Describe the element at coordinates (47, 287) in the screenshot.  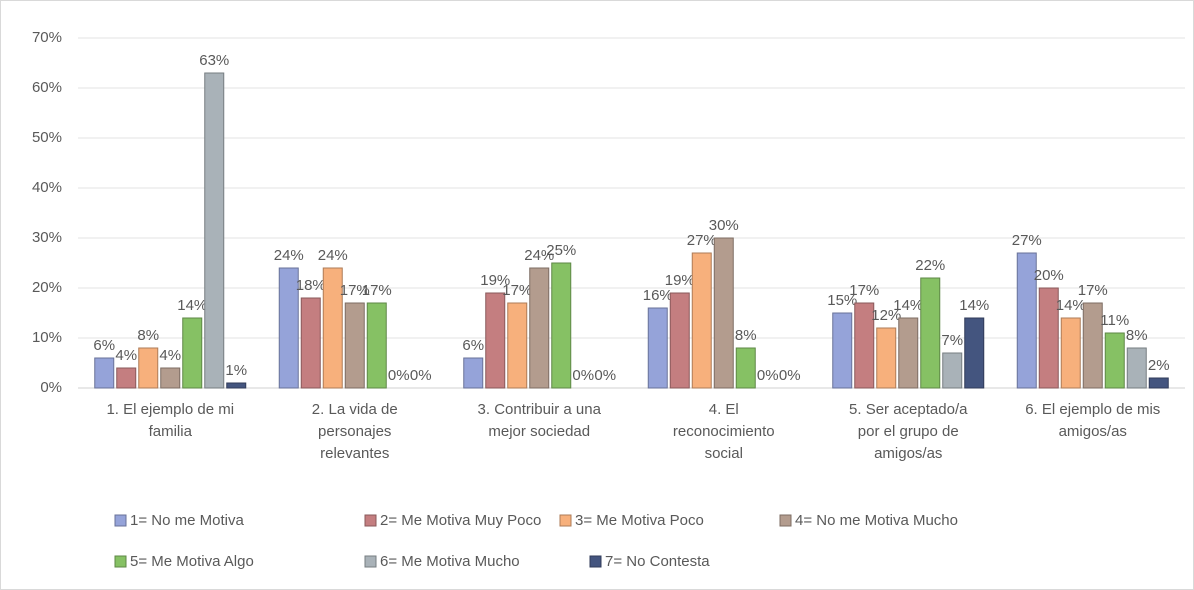
I see `y-tick-label: 20%` at that location.